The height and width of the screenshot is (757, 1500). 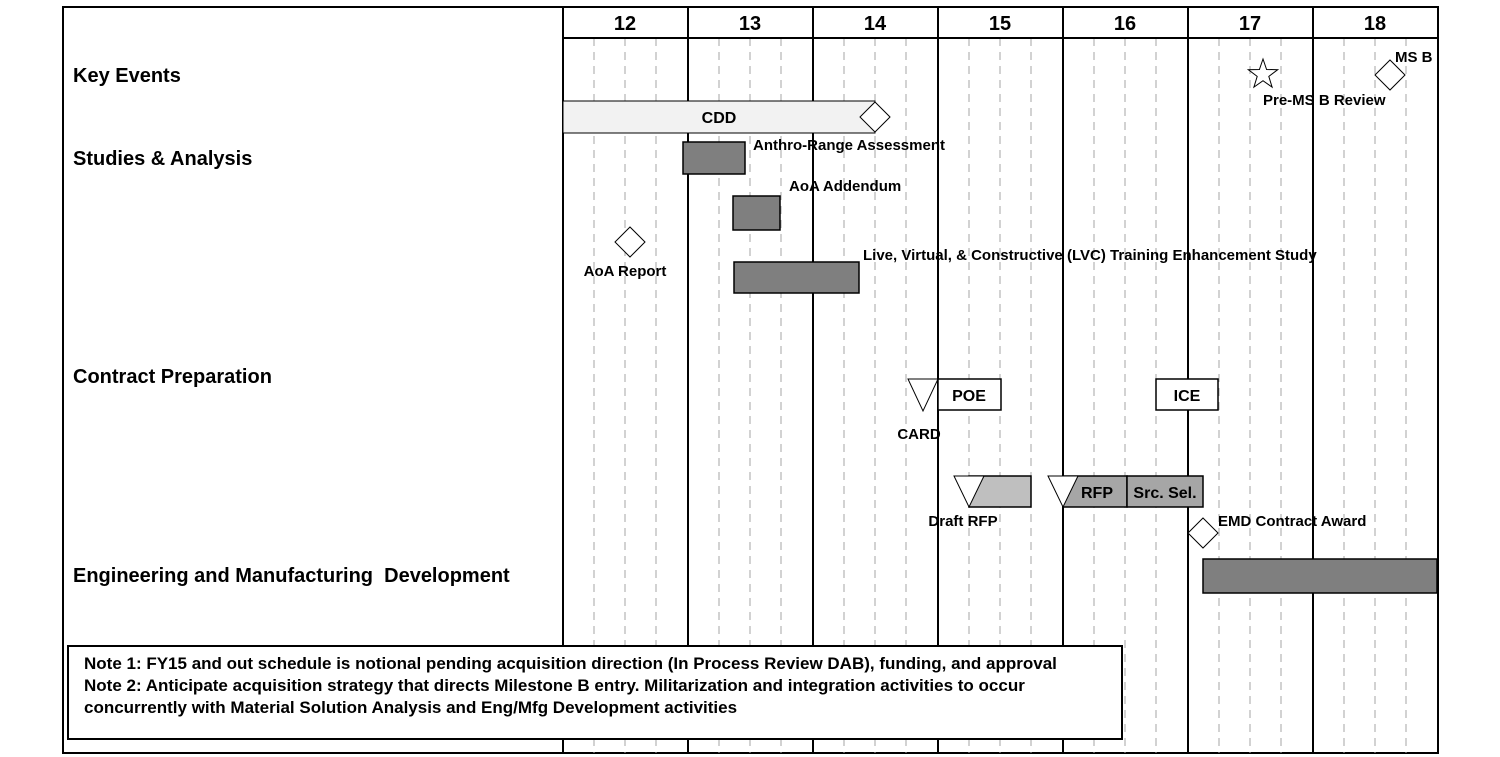 I want to click on rfp-label: RFP, so click(x=1097, y=493).